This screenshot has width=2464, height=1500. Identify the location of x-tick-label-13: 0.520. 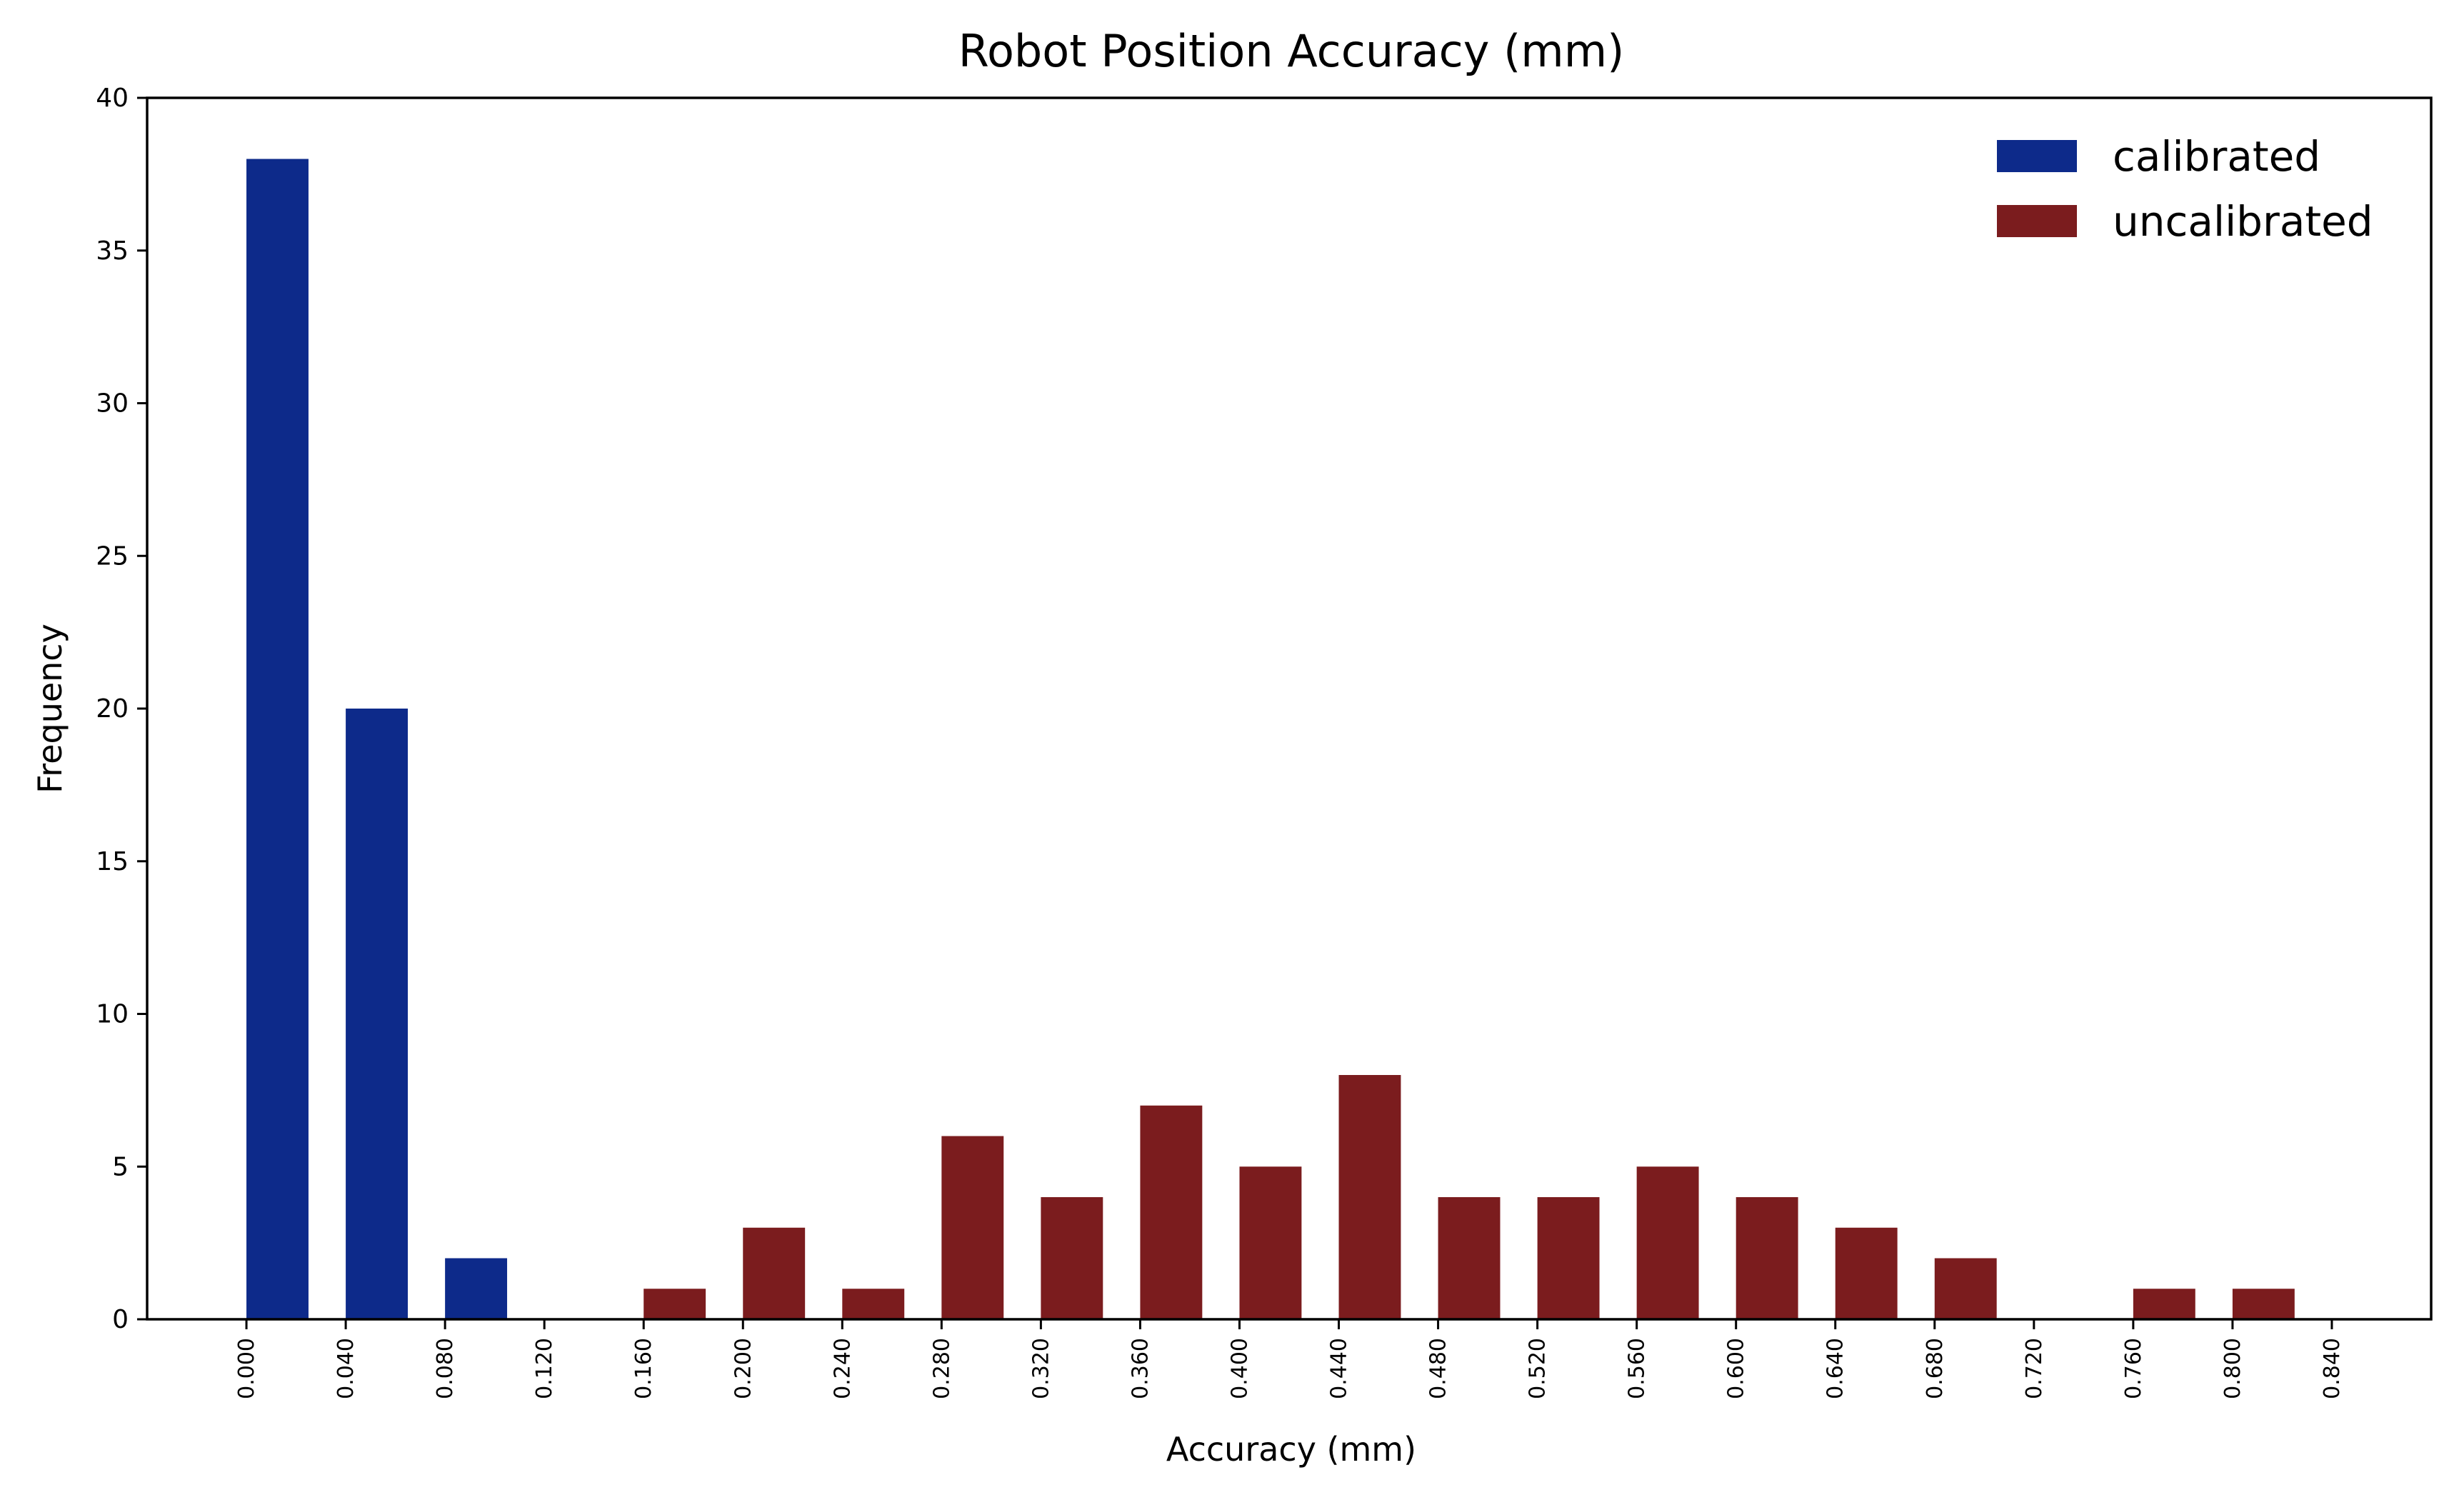
(1538, 1368).